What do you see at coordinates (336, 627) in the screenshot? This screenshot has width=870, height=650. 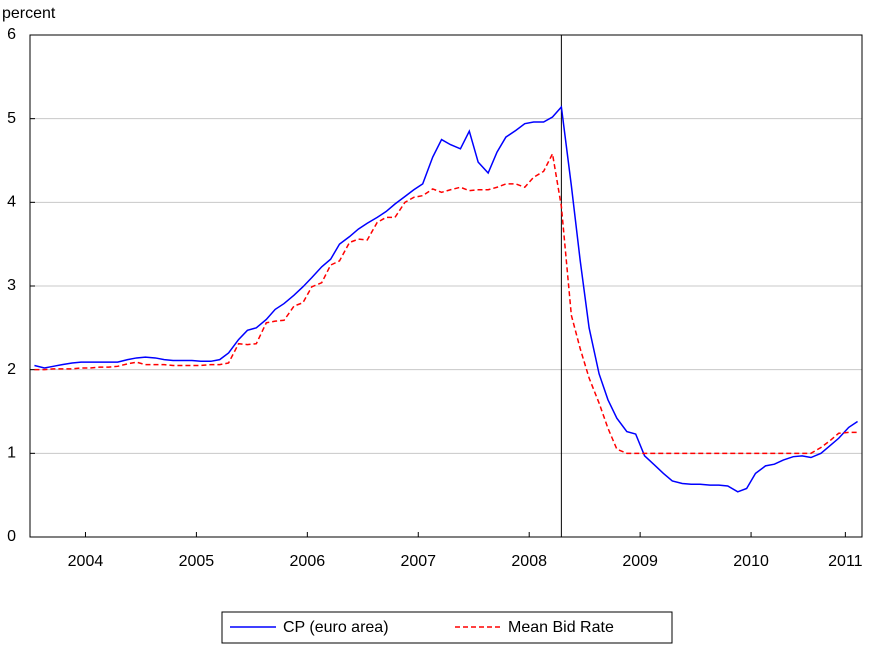 I see `legend-label: CP (euro area)` at bounding box center [336, 627].